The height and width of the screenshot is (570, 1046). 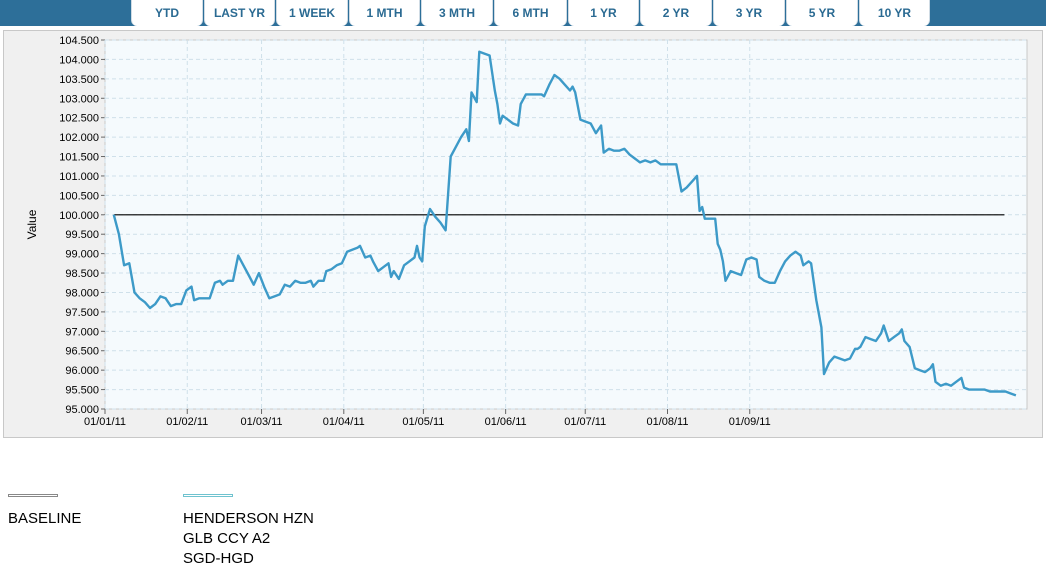 I want to click on tab-10-yr: 10 YR, so click(x=894, y=13).